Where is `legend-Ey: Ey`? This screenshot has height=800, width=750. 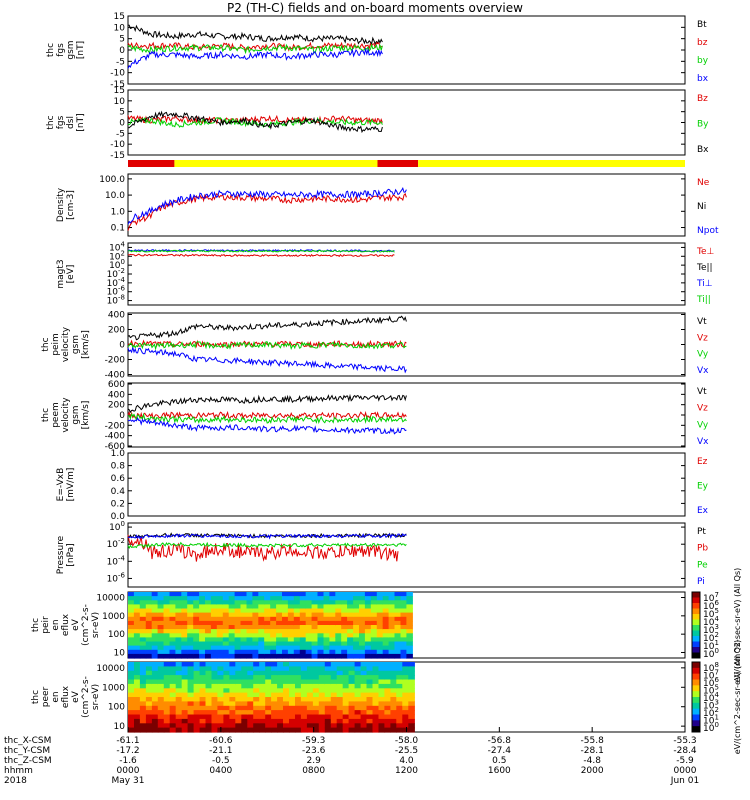 legend-Ey: Ey is located at coordinates (703, 487).